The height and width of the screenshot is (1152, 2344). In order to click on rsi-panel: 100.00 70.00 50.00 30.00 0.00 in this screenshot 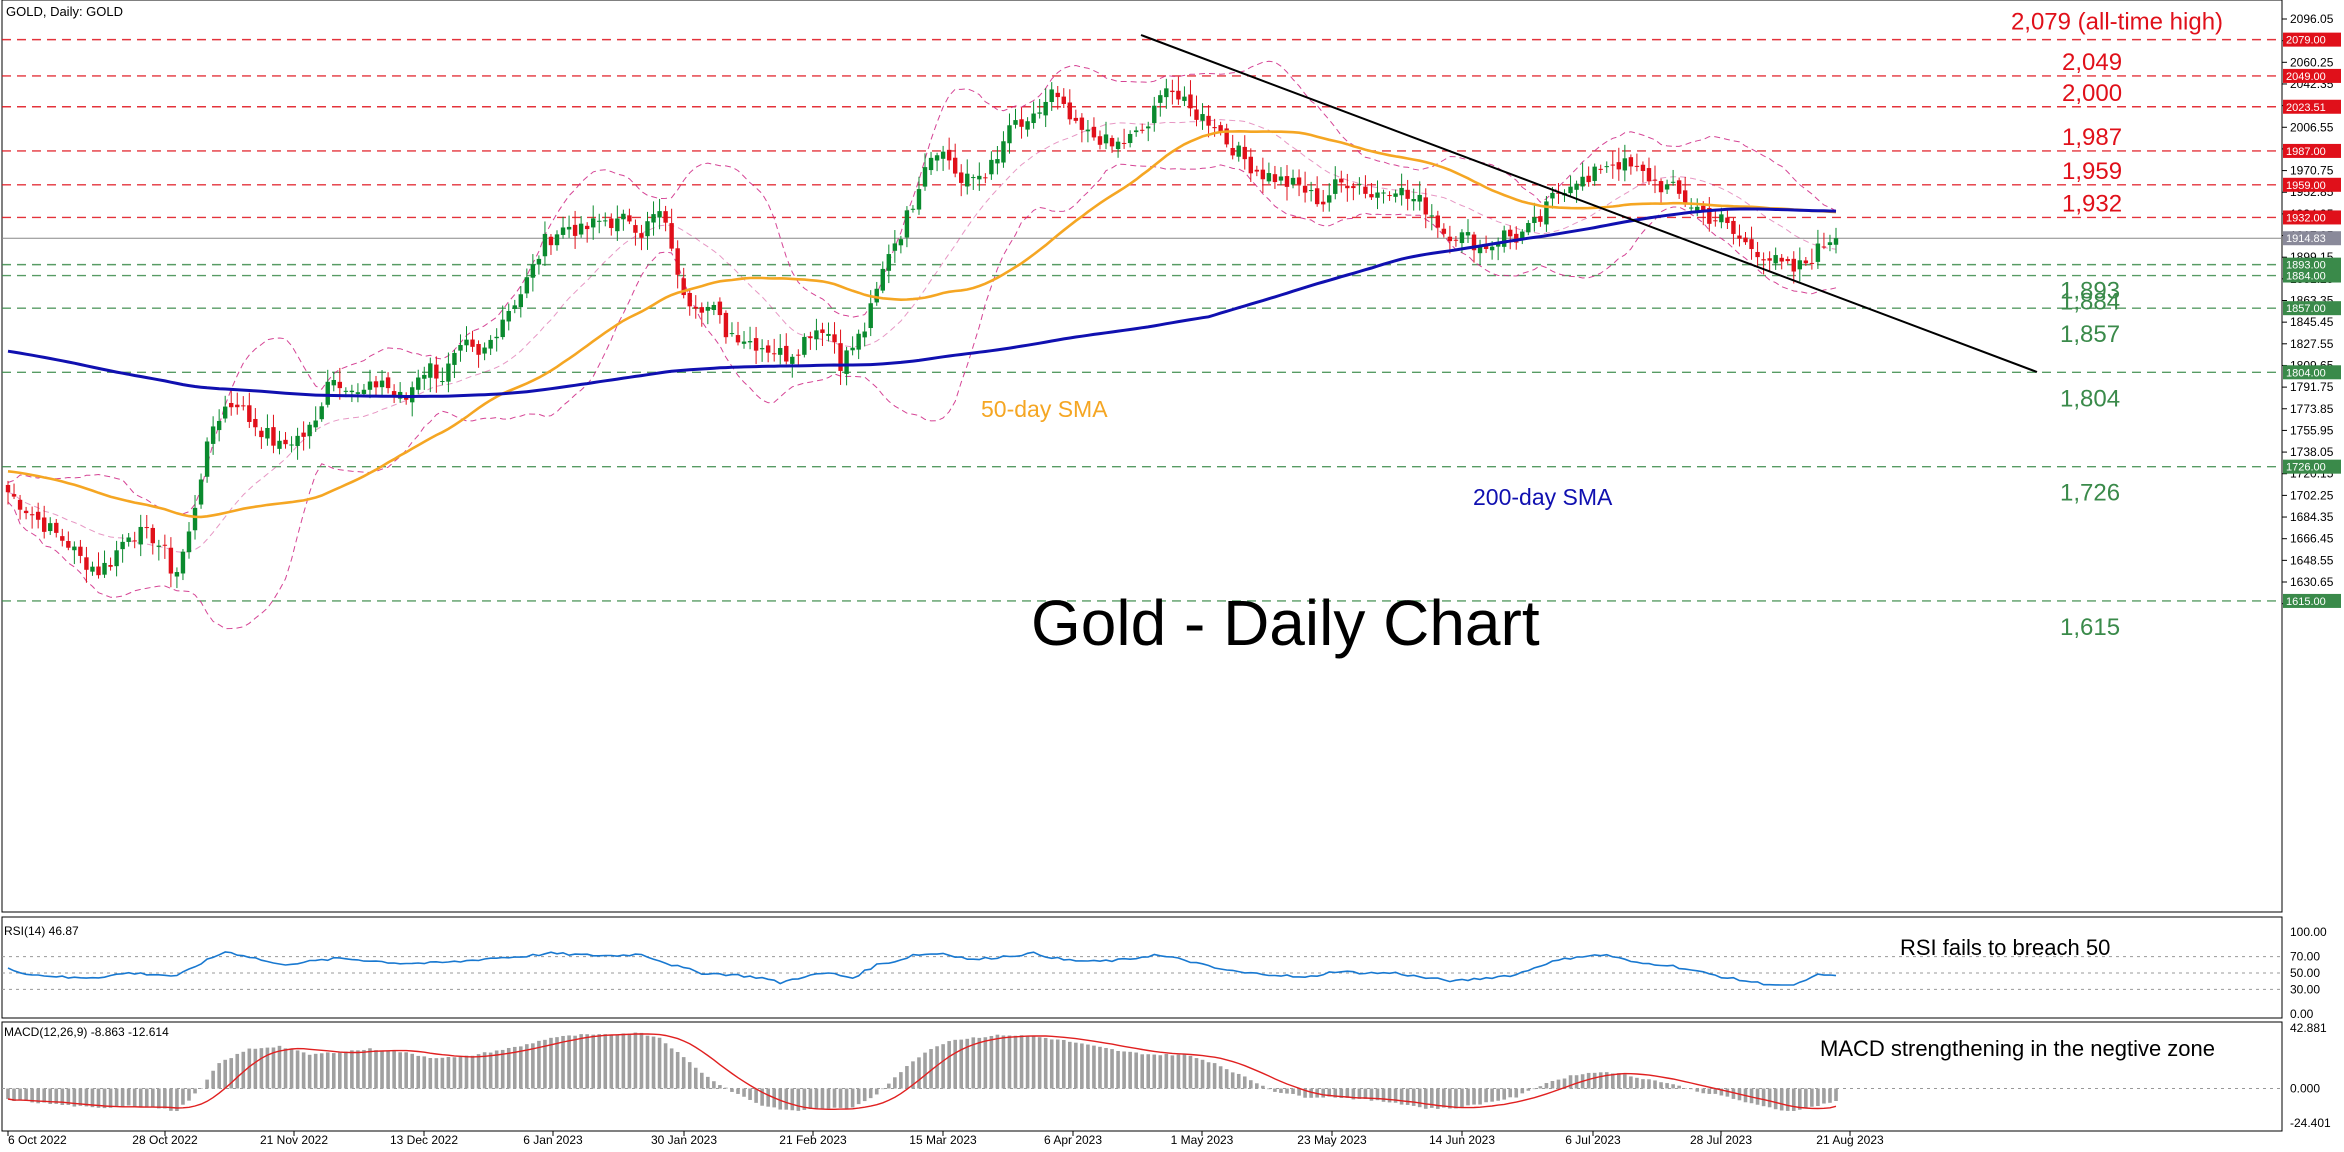, I will do `click(1164, 973)`.